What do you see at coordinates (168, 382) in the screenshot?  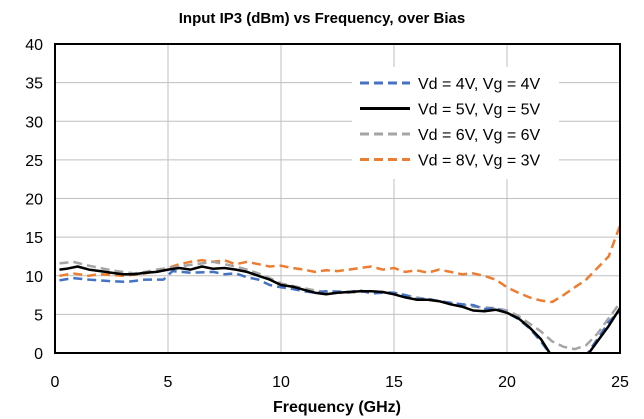 I see `x-tick-label: 5` at bounding box center [168, 382].